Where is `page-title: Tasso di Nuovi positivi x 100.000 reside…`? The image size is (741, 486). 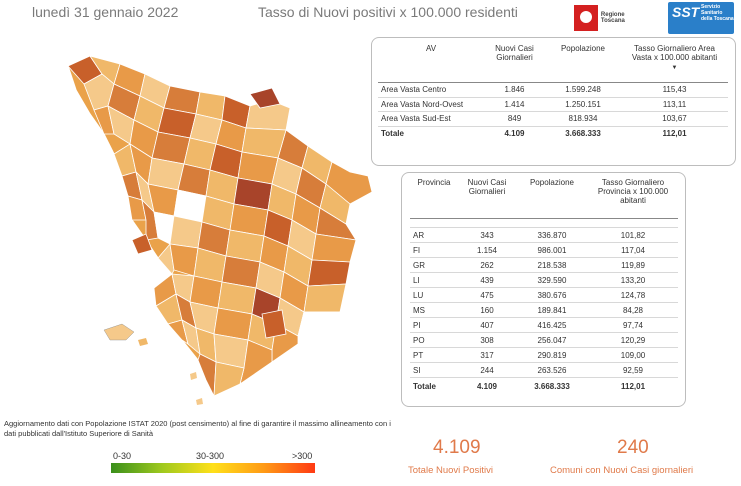 page-title: Tasso di Nuovi positivi x 100.000 reside… is located at coordinates (388, 12).